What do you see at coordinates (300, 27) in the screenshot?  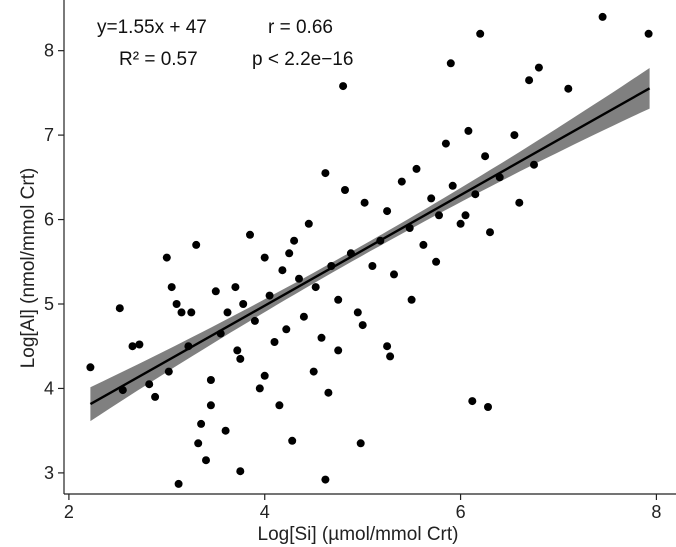 I see `annotation-r: r = 0.66` at bounding box center [300, 27].